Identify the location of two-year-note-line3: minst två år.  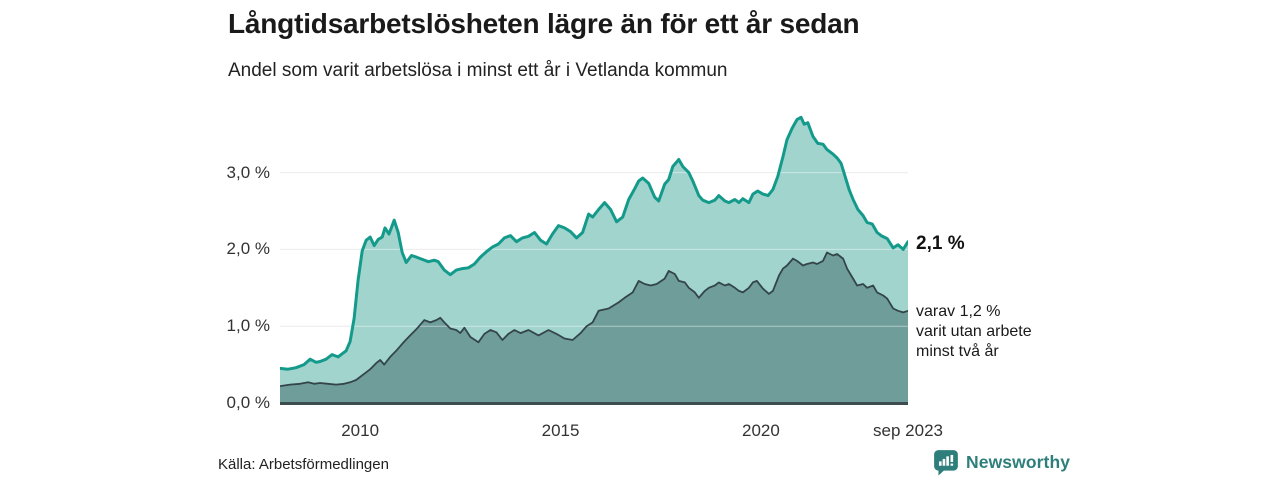
(957, 351).